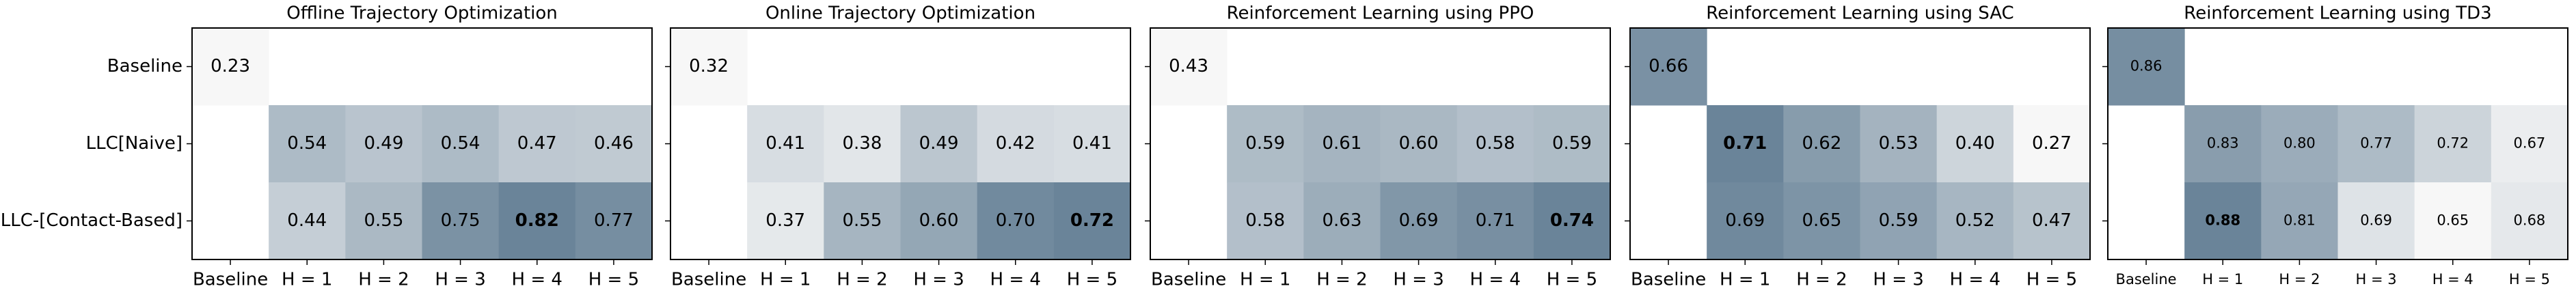 The image size is (2576, 295). I want to click on cell-label: 0.81, so click(2300, 220).